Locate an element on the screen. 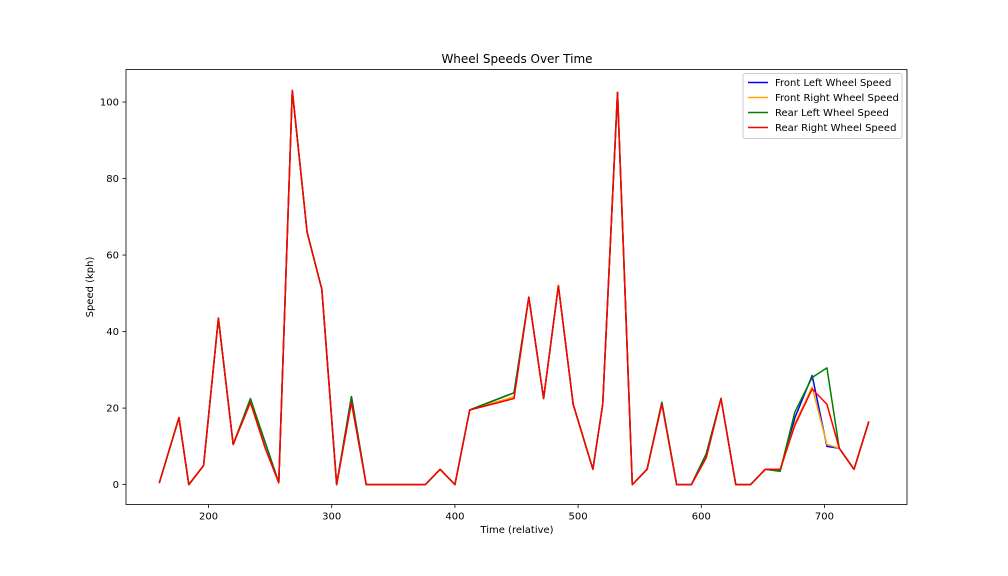  x-tick-label: 500 is located at coordinates (578, 517).